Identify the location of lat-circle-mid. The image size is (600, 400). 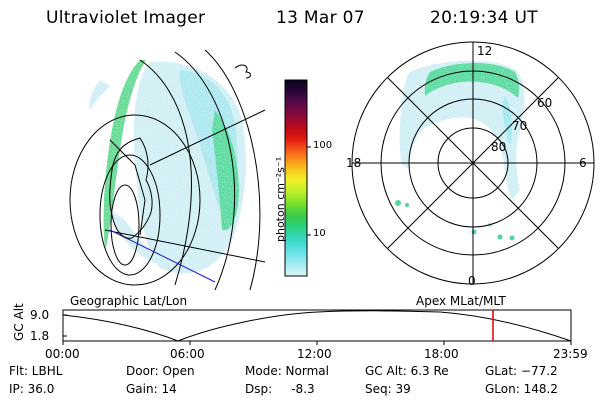
(130, 215).